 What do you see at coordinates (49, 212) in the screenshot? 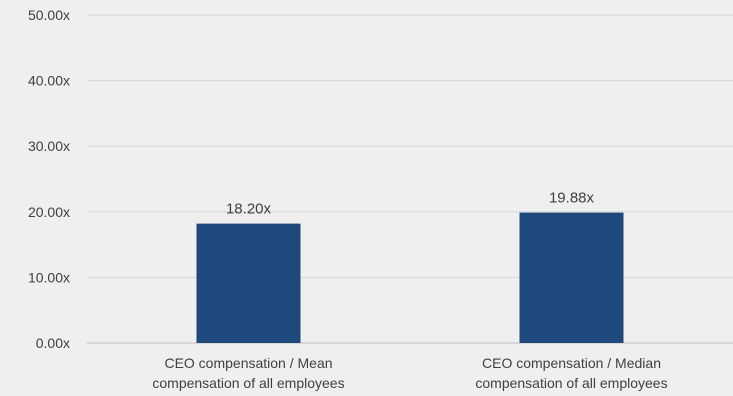
I see `y-tick-label: 20.00x` at bounding box center [49, 212].